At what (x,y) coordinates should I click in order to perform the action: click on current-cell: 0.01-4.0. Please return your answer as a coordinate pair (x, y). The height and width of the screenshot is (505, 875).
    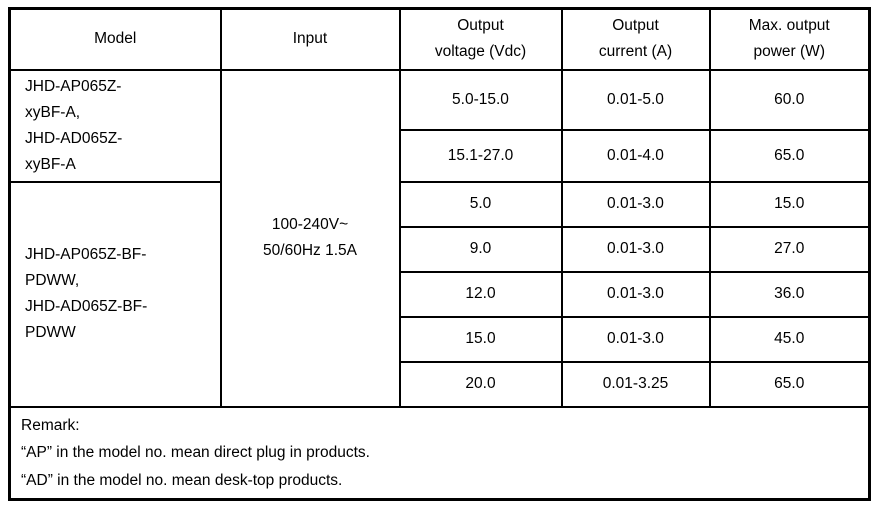
    Looking at the image, I should click on (635, 155).